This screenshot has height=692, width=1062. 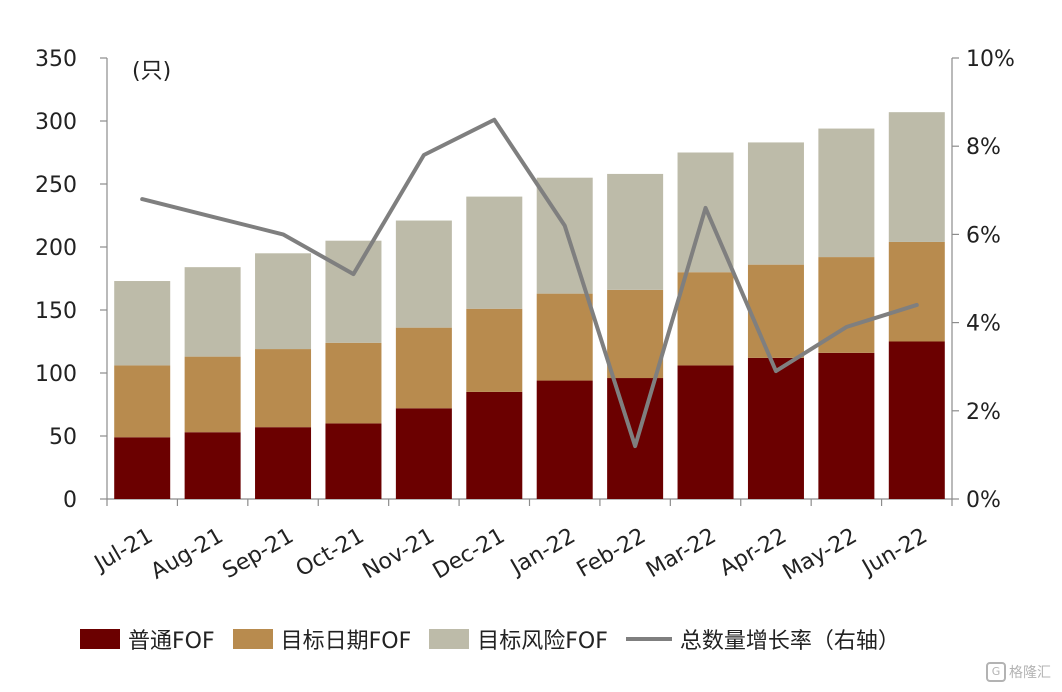 What do you see at coordinates (56, 122) in the screenshot?
I see `left-tick-label: 300` at bounding box center [56, 122].